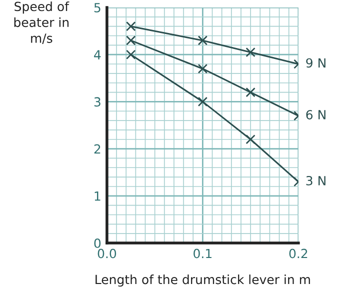 The image size is (345, 300). I want to click on y-tick-label: 3, so click(97, 102).